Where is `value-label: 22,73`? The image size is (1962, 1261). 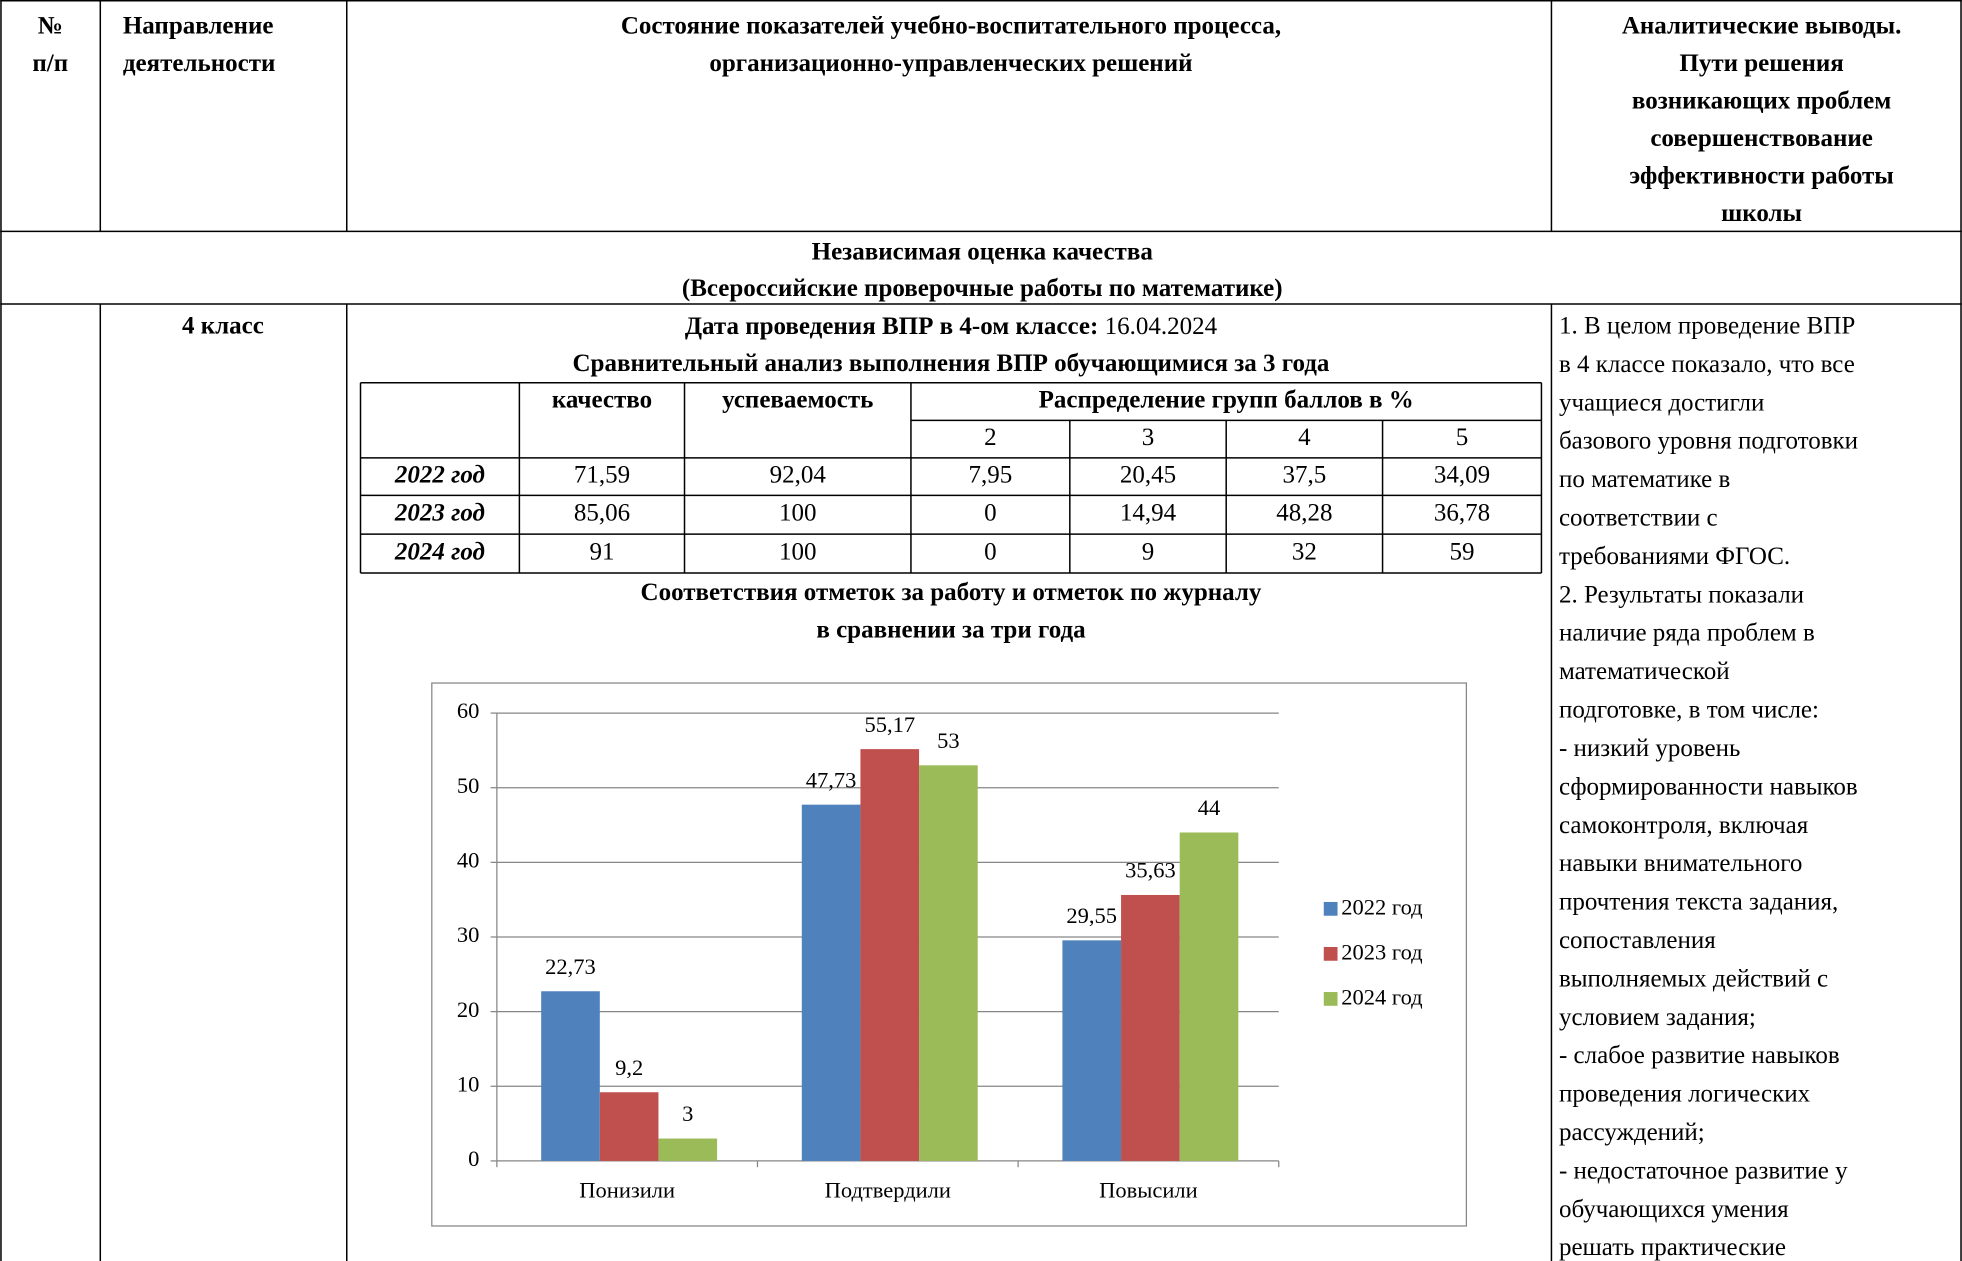 value-label: 22,73 is located at coordinates (570, 966).